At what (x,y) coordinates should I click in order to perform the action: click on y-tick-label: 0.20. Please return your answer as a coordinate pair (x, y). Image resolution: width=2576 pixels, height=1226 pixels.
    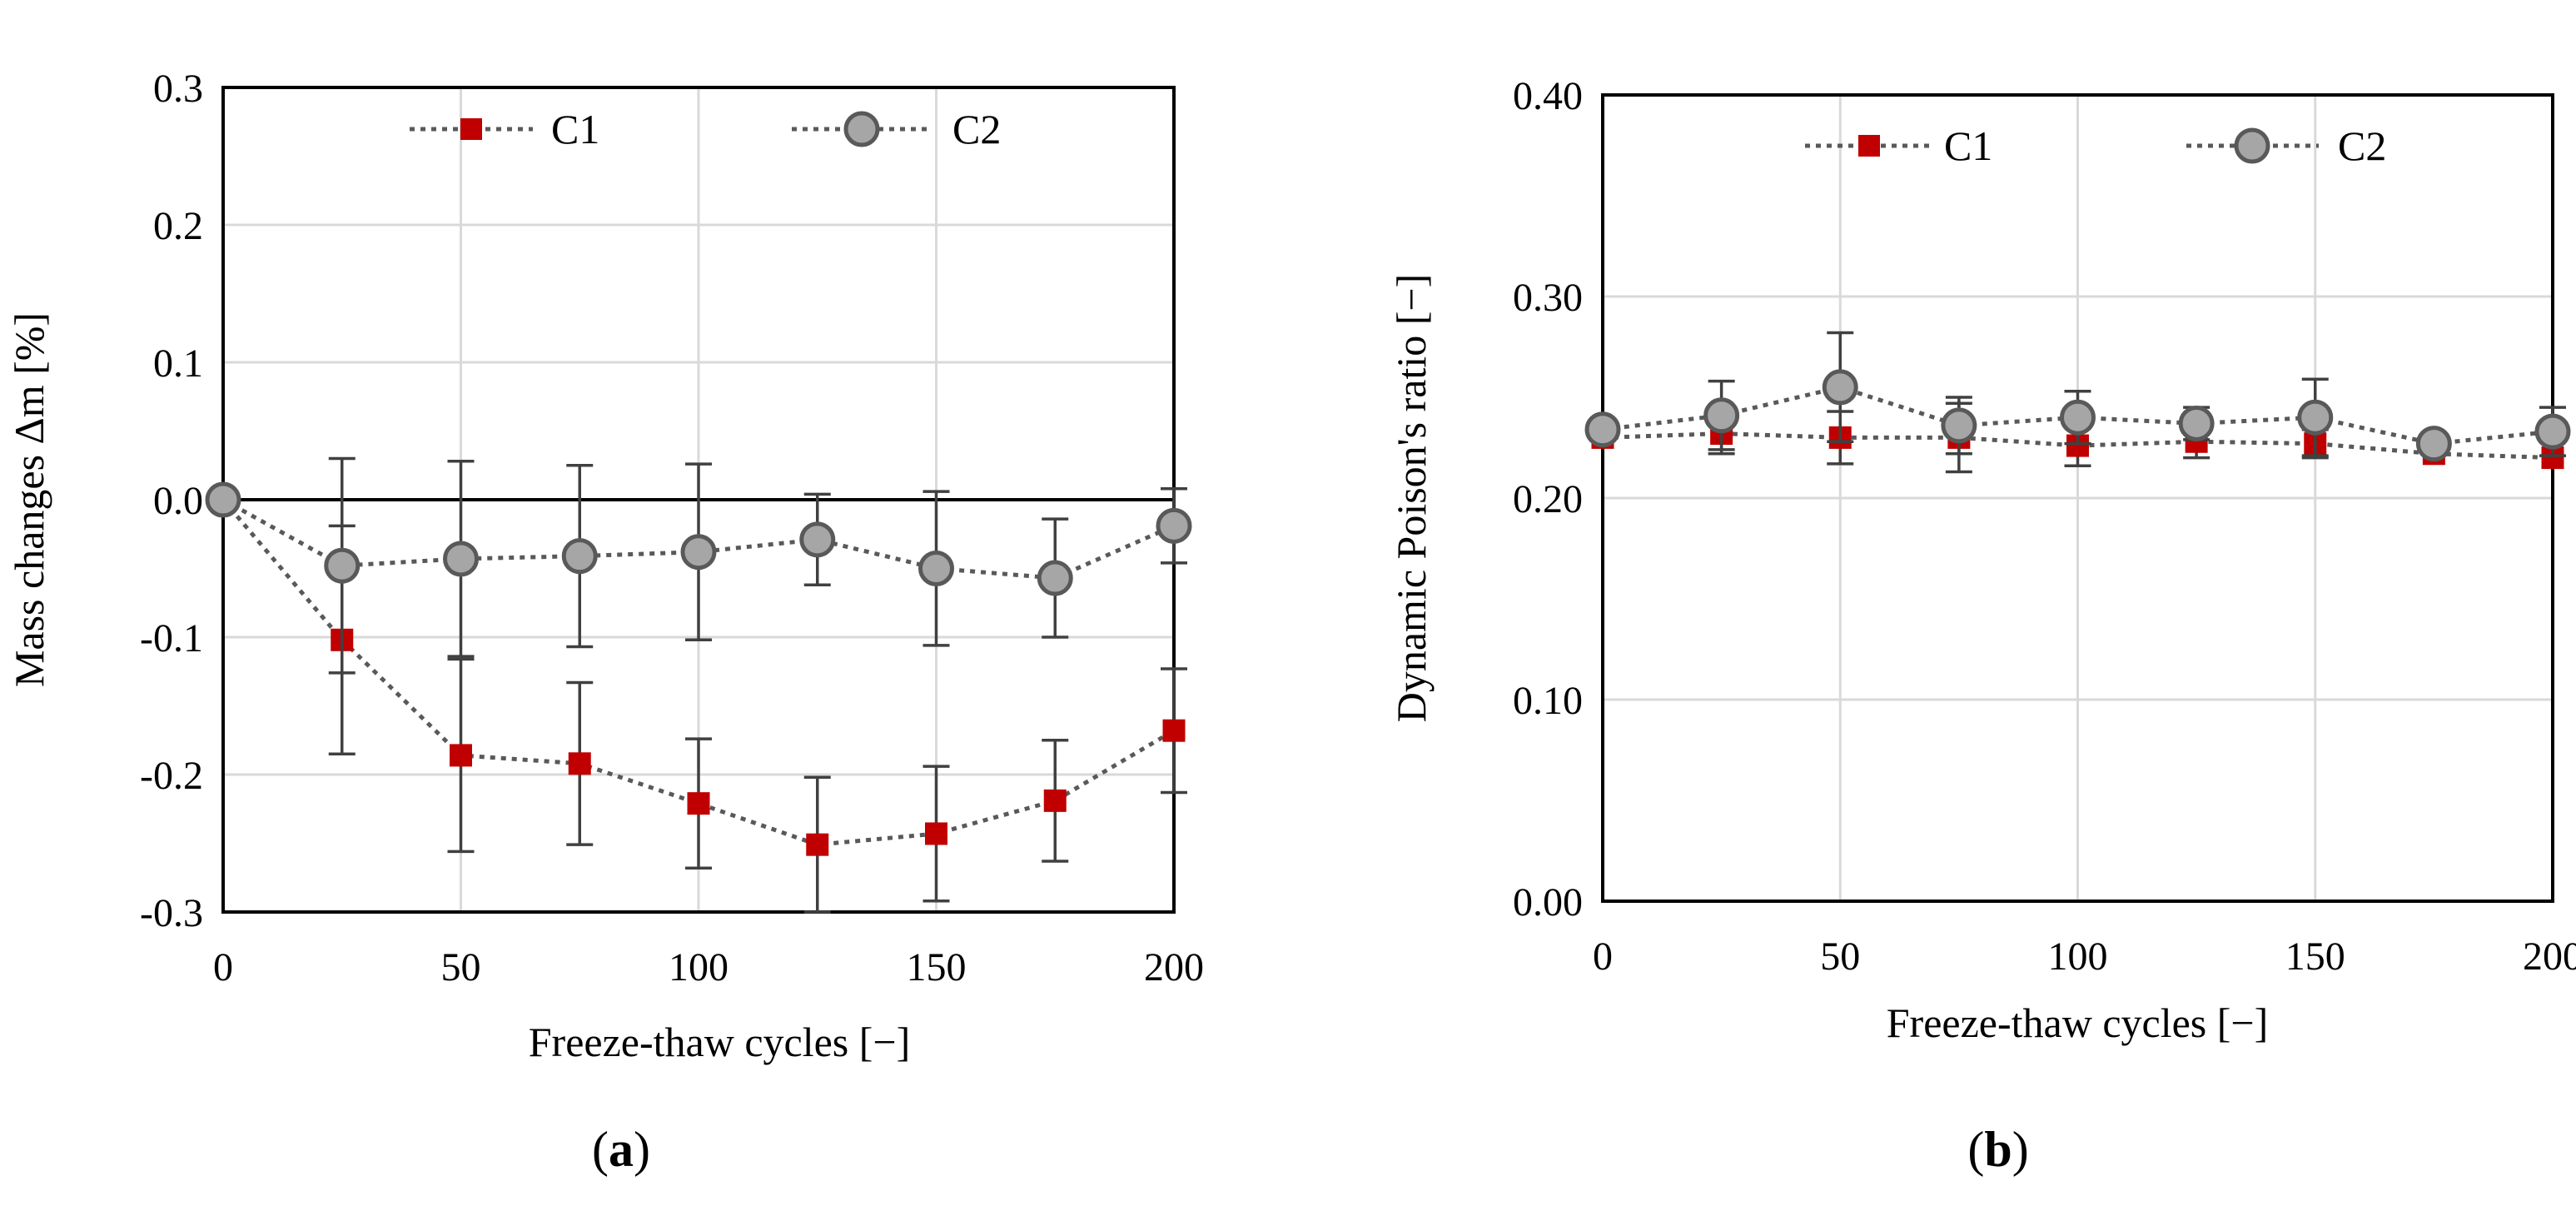
    Looking at the image, I should click on (1548, 499).